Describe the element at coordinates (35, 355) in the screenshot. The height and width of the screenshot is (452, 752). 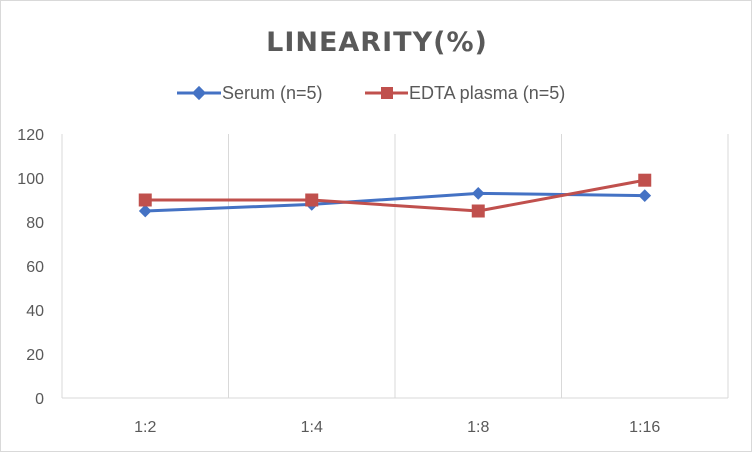
I see `y-tick-label: 20` at that location.